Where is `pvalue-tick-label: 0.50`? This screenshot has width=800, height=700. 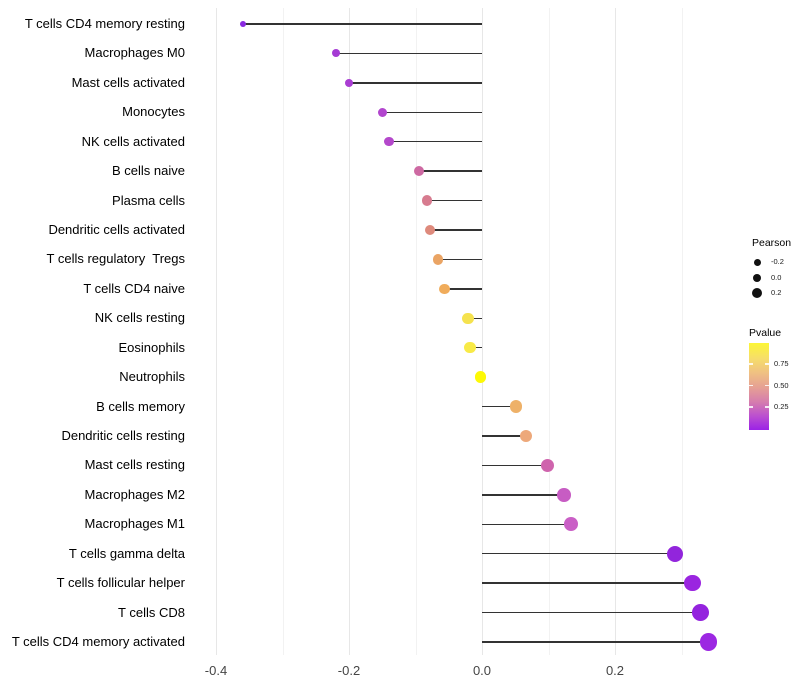
pvalue-tick-label: 0.50 is located at coordinates (781, 385).